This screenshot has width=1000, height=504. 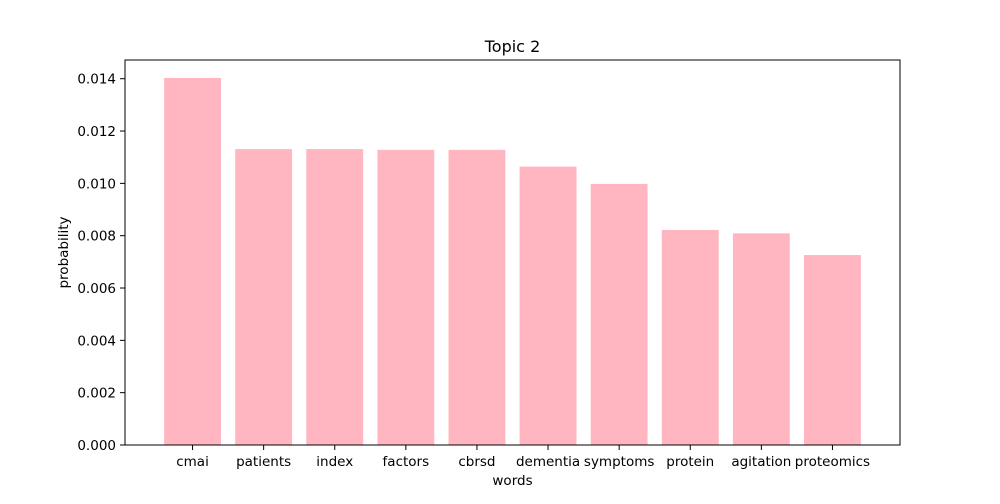 I want to click on x-axis-label: words, so click(x=512, y=481).